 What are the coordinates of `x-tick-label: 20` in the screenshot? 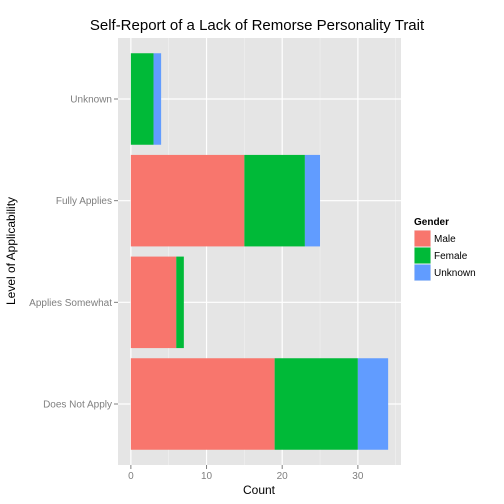 It's located at (283, 476).